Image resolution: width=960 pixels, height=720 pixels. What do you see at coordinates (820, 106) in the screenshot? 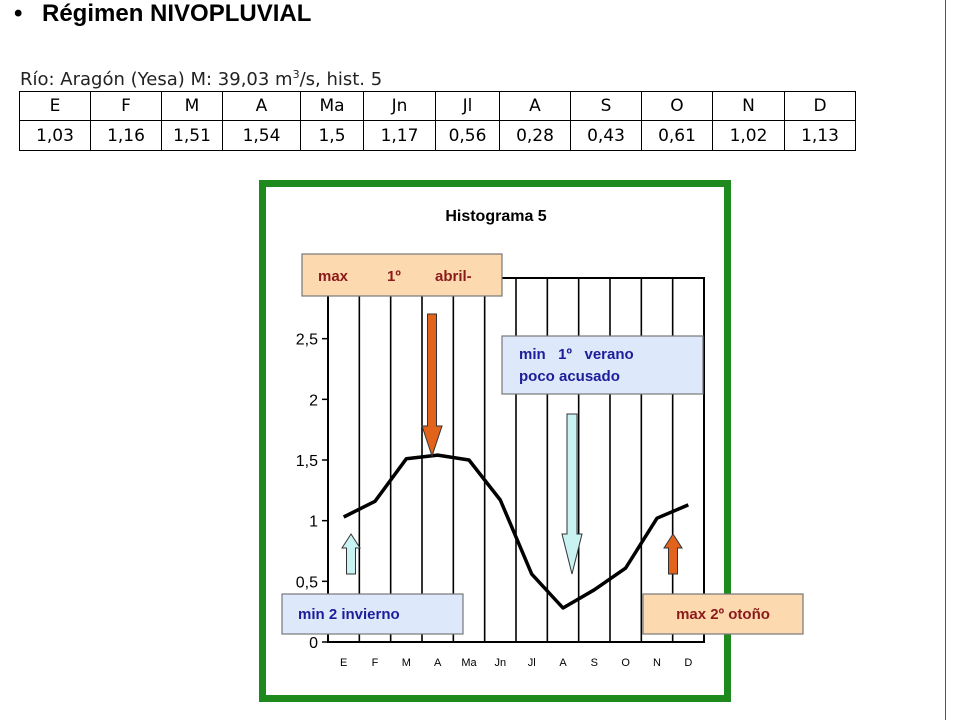
I see `table-header-cell: D` at bounding box center [820, 106].